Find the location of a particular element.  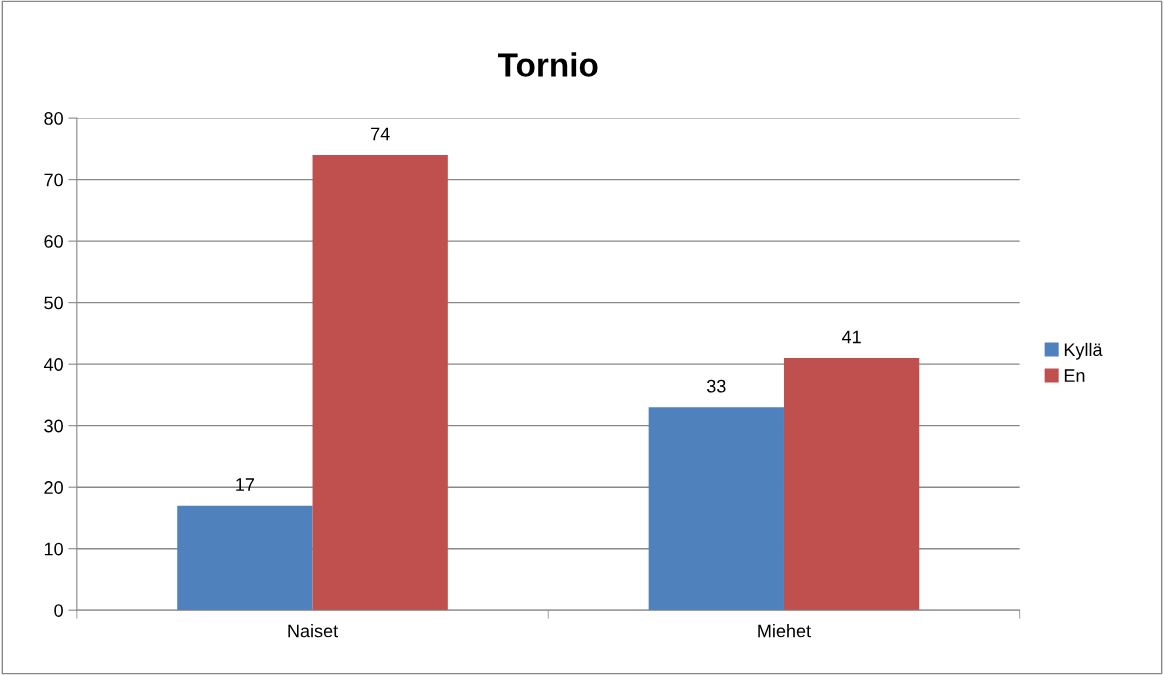

data-label: 17 is located at coordinates (245, 484).